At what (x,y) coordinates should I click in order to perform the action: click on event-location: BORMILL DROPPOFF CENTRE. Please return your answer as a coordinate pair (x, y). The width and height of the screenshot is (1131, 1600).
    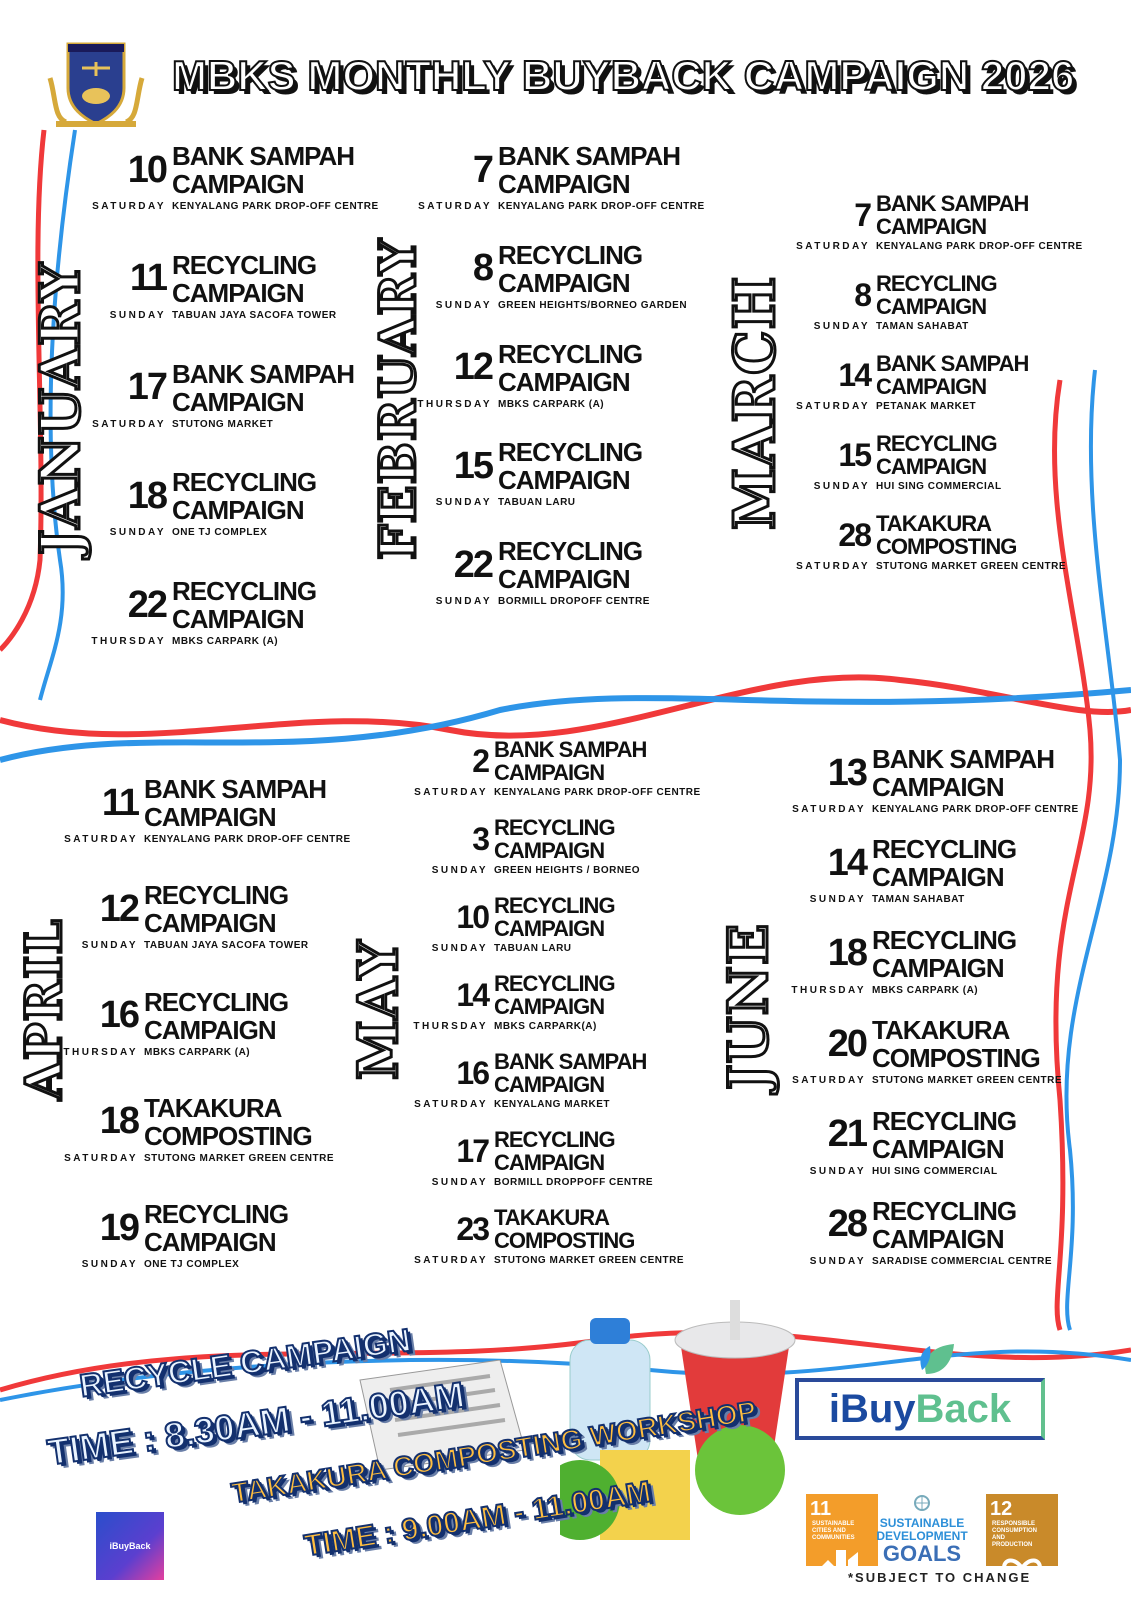
    Looking at the image, I should click on (574, 1182).